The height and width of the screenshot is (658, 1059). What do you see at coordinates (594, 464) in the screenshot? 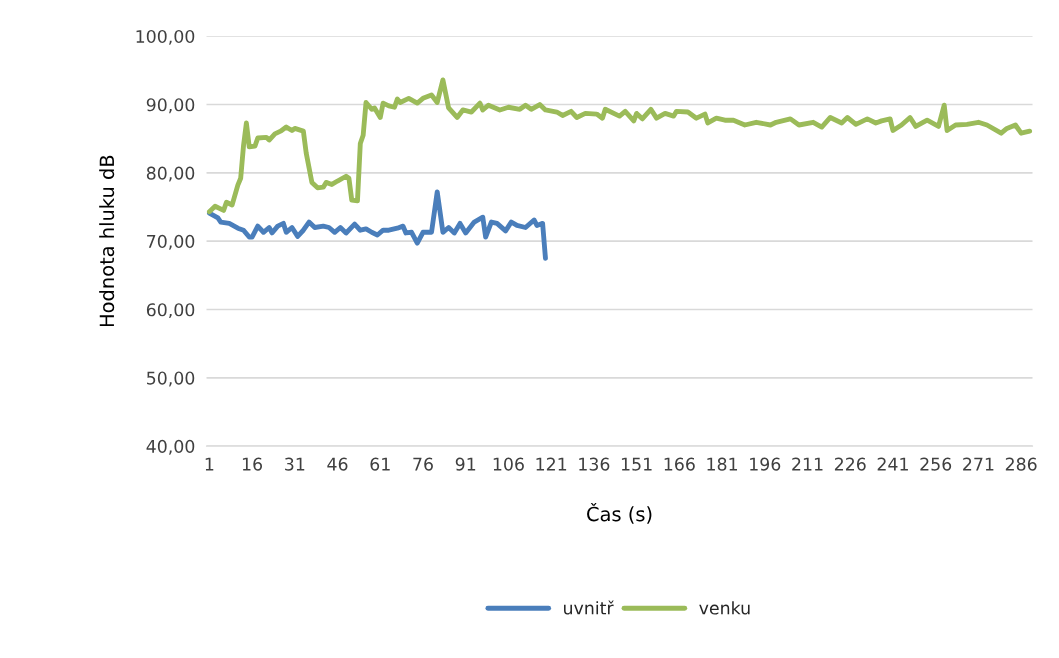
I see `x-tick-label: 136` at bounding box center [594, 464].